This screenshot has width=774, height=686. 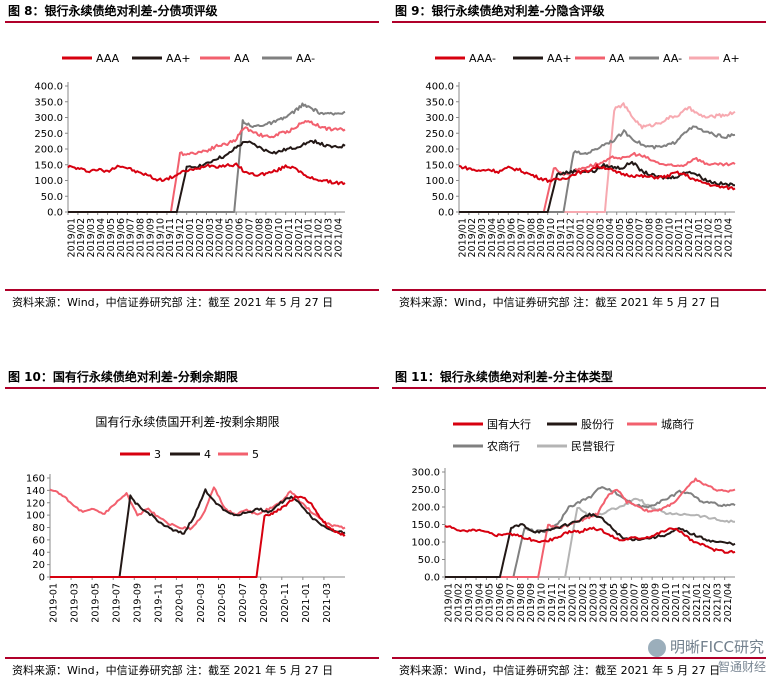 What do you see at coordinates (157, 454) in the screenshot?
I see `legend-label: 3` at bounding box center [157, 454].